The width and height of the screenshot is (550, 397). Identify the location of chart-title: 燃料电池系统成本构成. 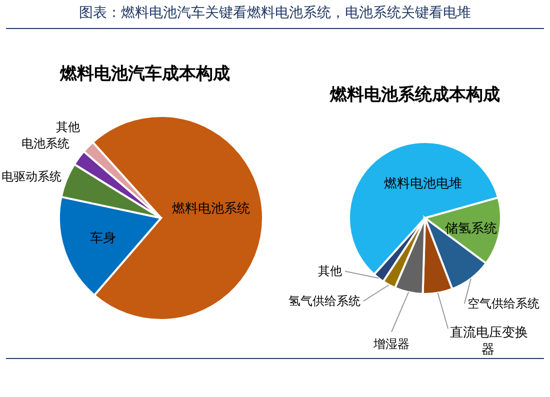
(414, 95).